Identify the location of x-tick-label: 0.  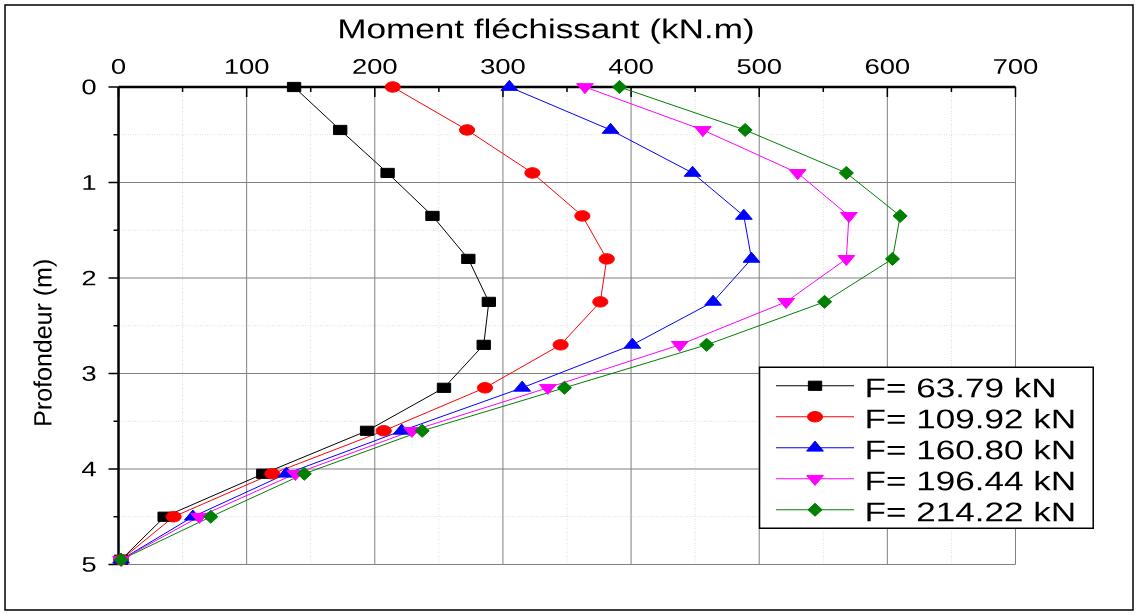
(118, 66).